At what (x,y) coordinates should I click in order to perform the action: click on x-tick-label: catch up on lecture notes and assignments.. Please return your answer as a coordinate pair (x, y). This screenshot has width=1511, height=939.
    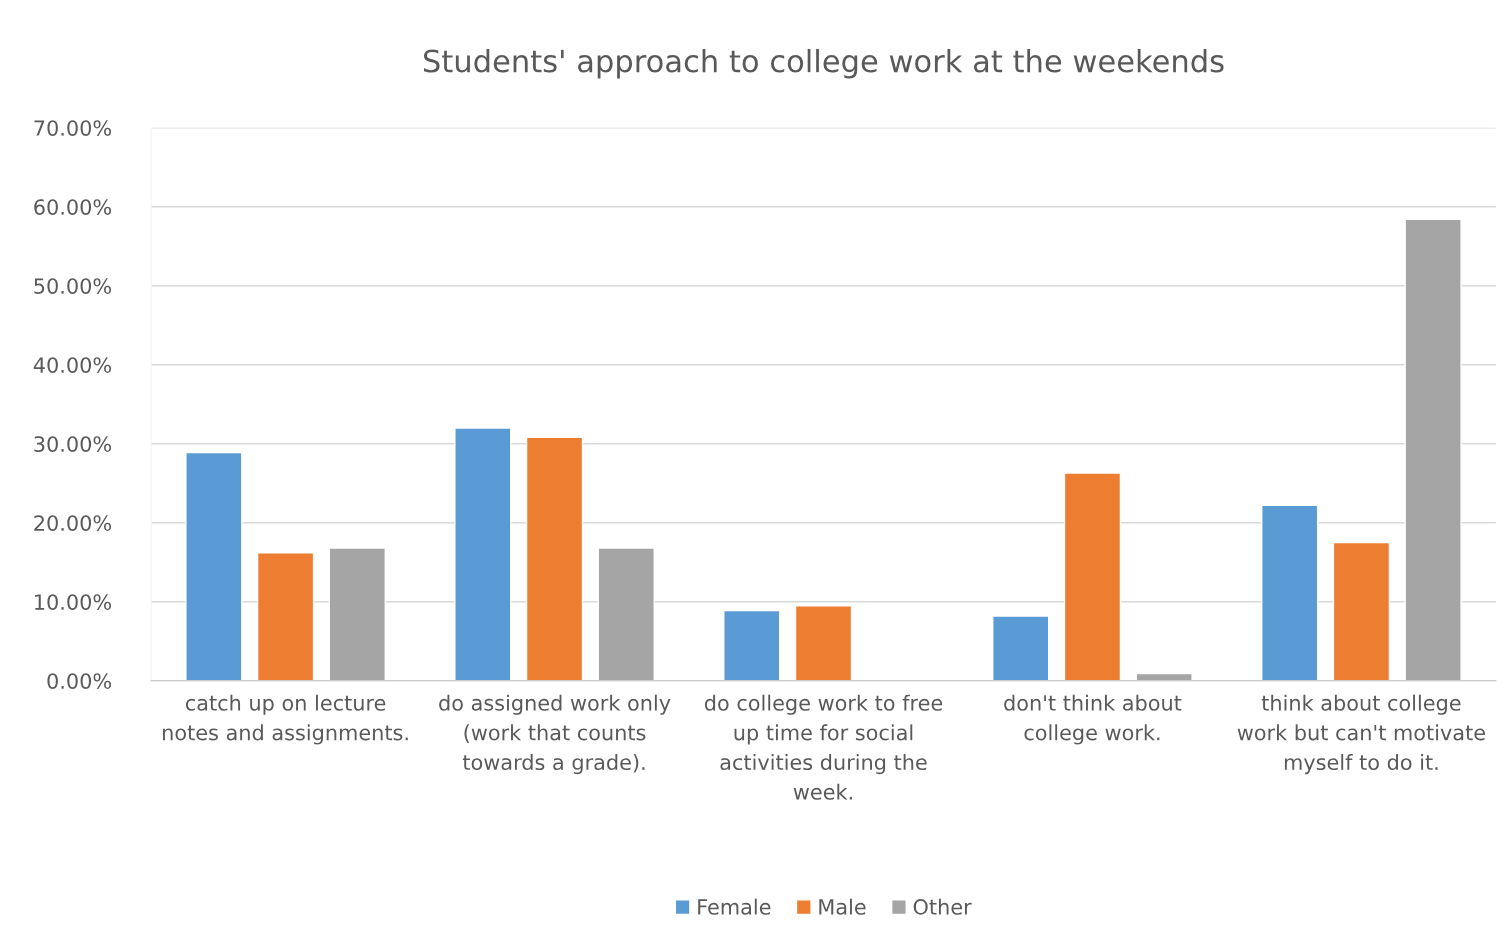
    Looking at the image, I should click on (285, 719).